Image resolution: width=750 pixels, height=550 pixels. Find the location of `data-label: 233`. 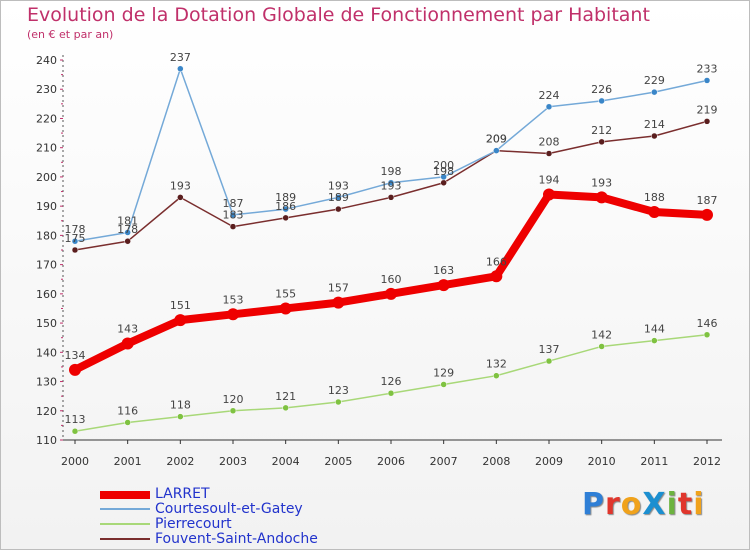

data-label: 233 is located at coordinates (707, 68).